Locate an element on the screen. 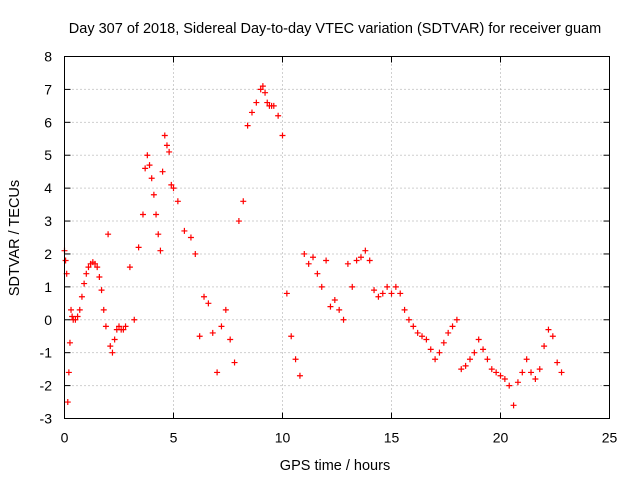 This screenshot has height=480, width=640. y-tick-label: -3 is located at coordinates (46, 419).